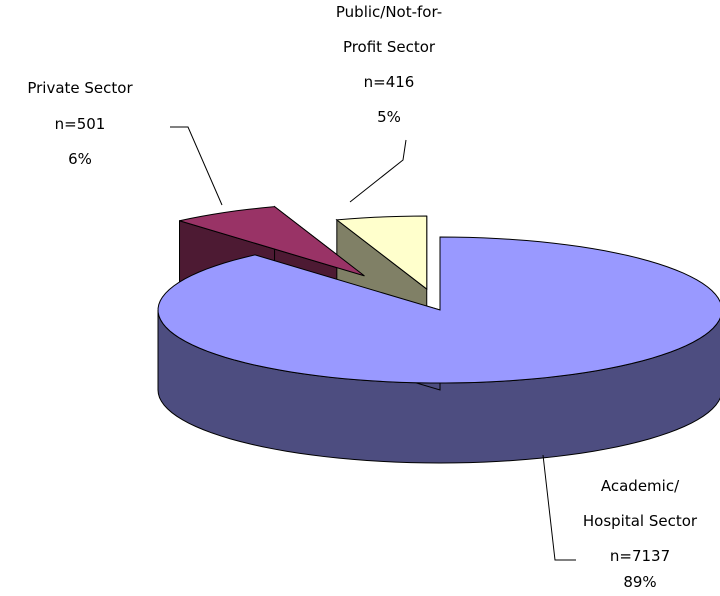  Describe the element at coordinates (389, 12) in the screenshot. I see `label-public-name-line1: Public/Not-for-` at that location.